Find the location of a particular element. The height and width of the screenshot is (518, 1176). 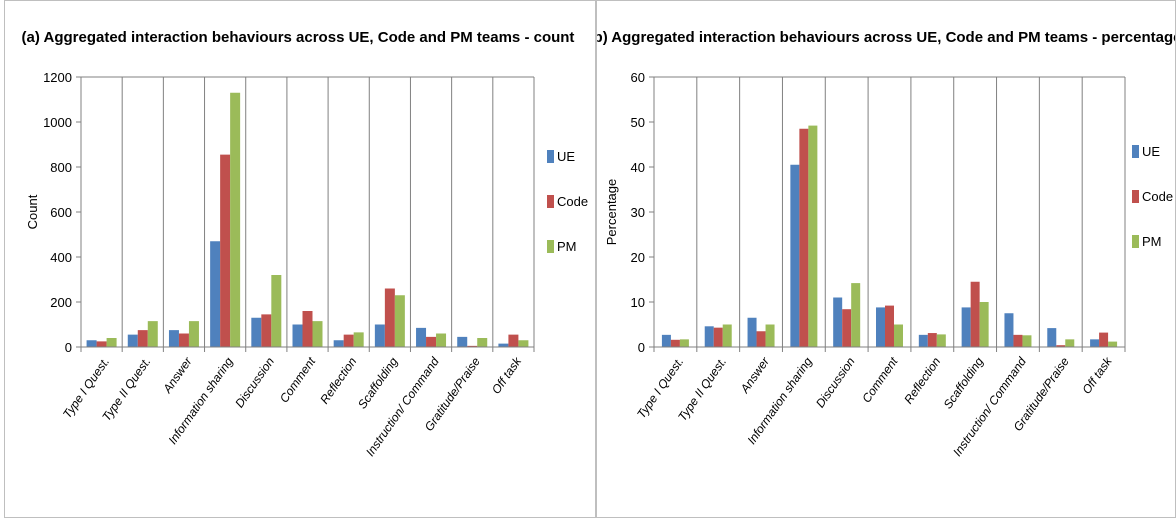

legend-swatch-pm is located at coordinates (1135, 241).